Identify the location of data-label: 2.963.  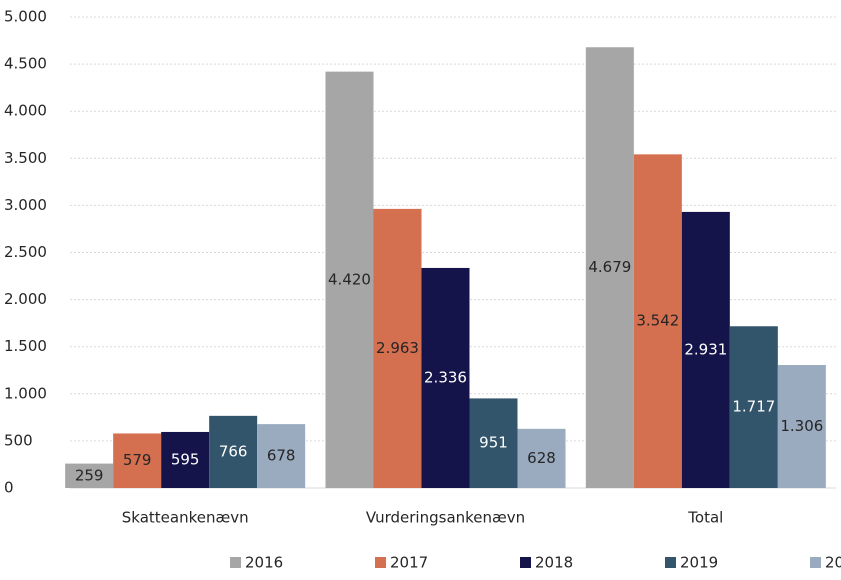
(397, 348).